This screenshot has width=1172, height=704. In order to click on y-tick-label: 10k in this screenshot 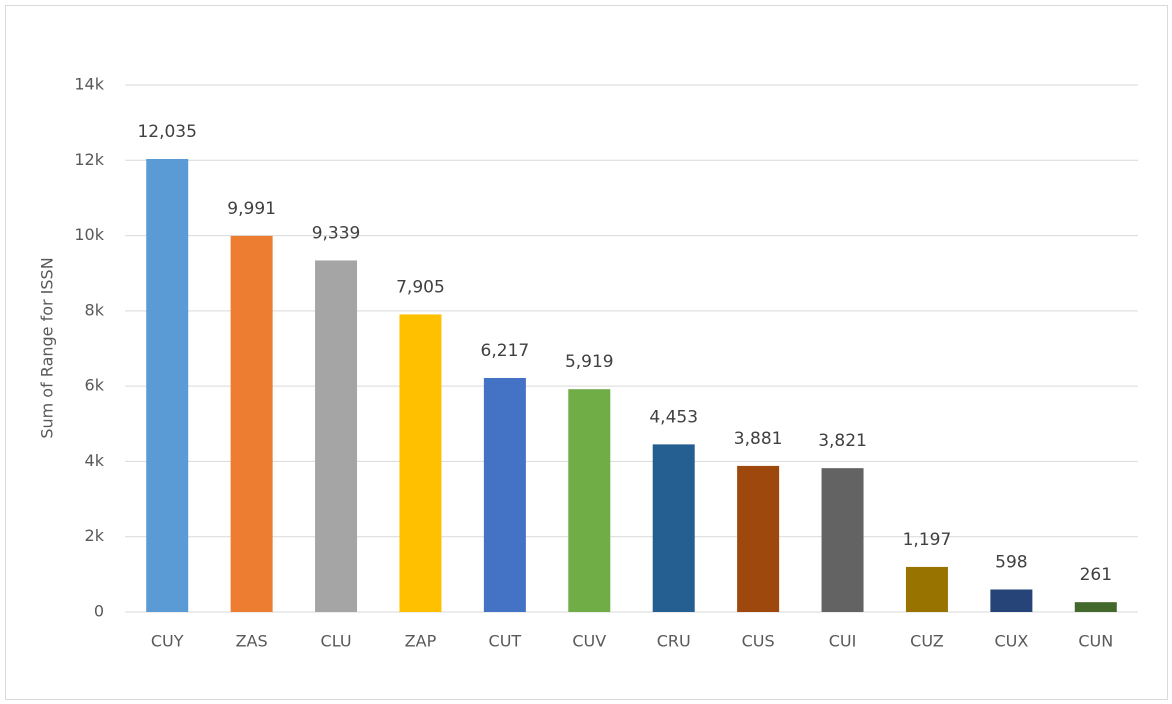, I will do `click(89, 234)`.